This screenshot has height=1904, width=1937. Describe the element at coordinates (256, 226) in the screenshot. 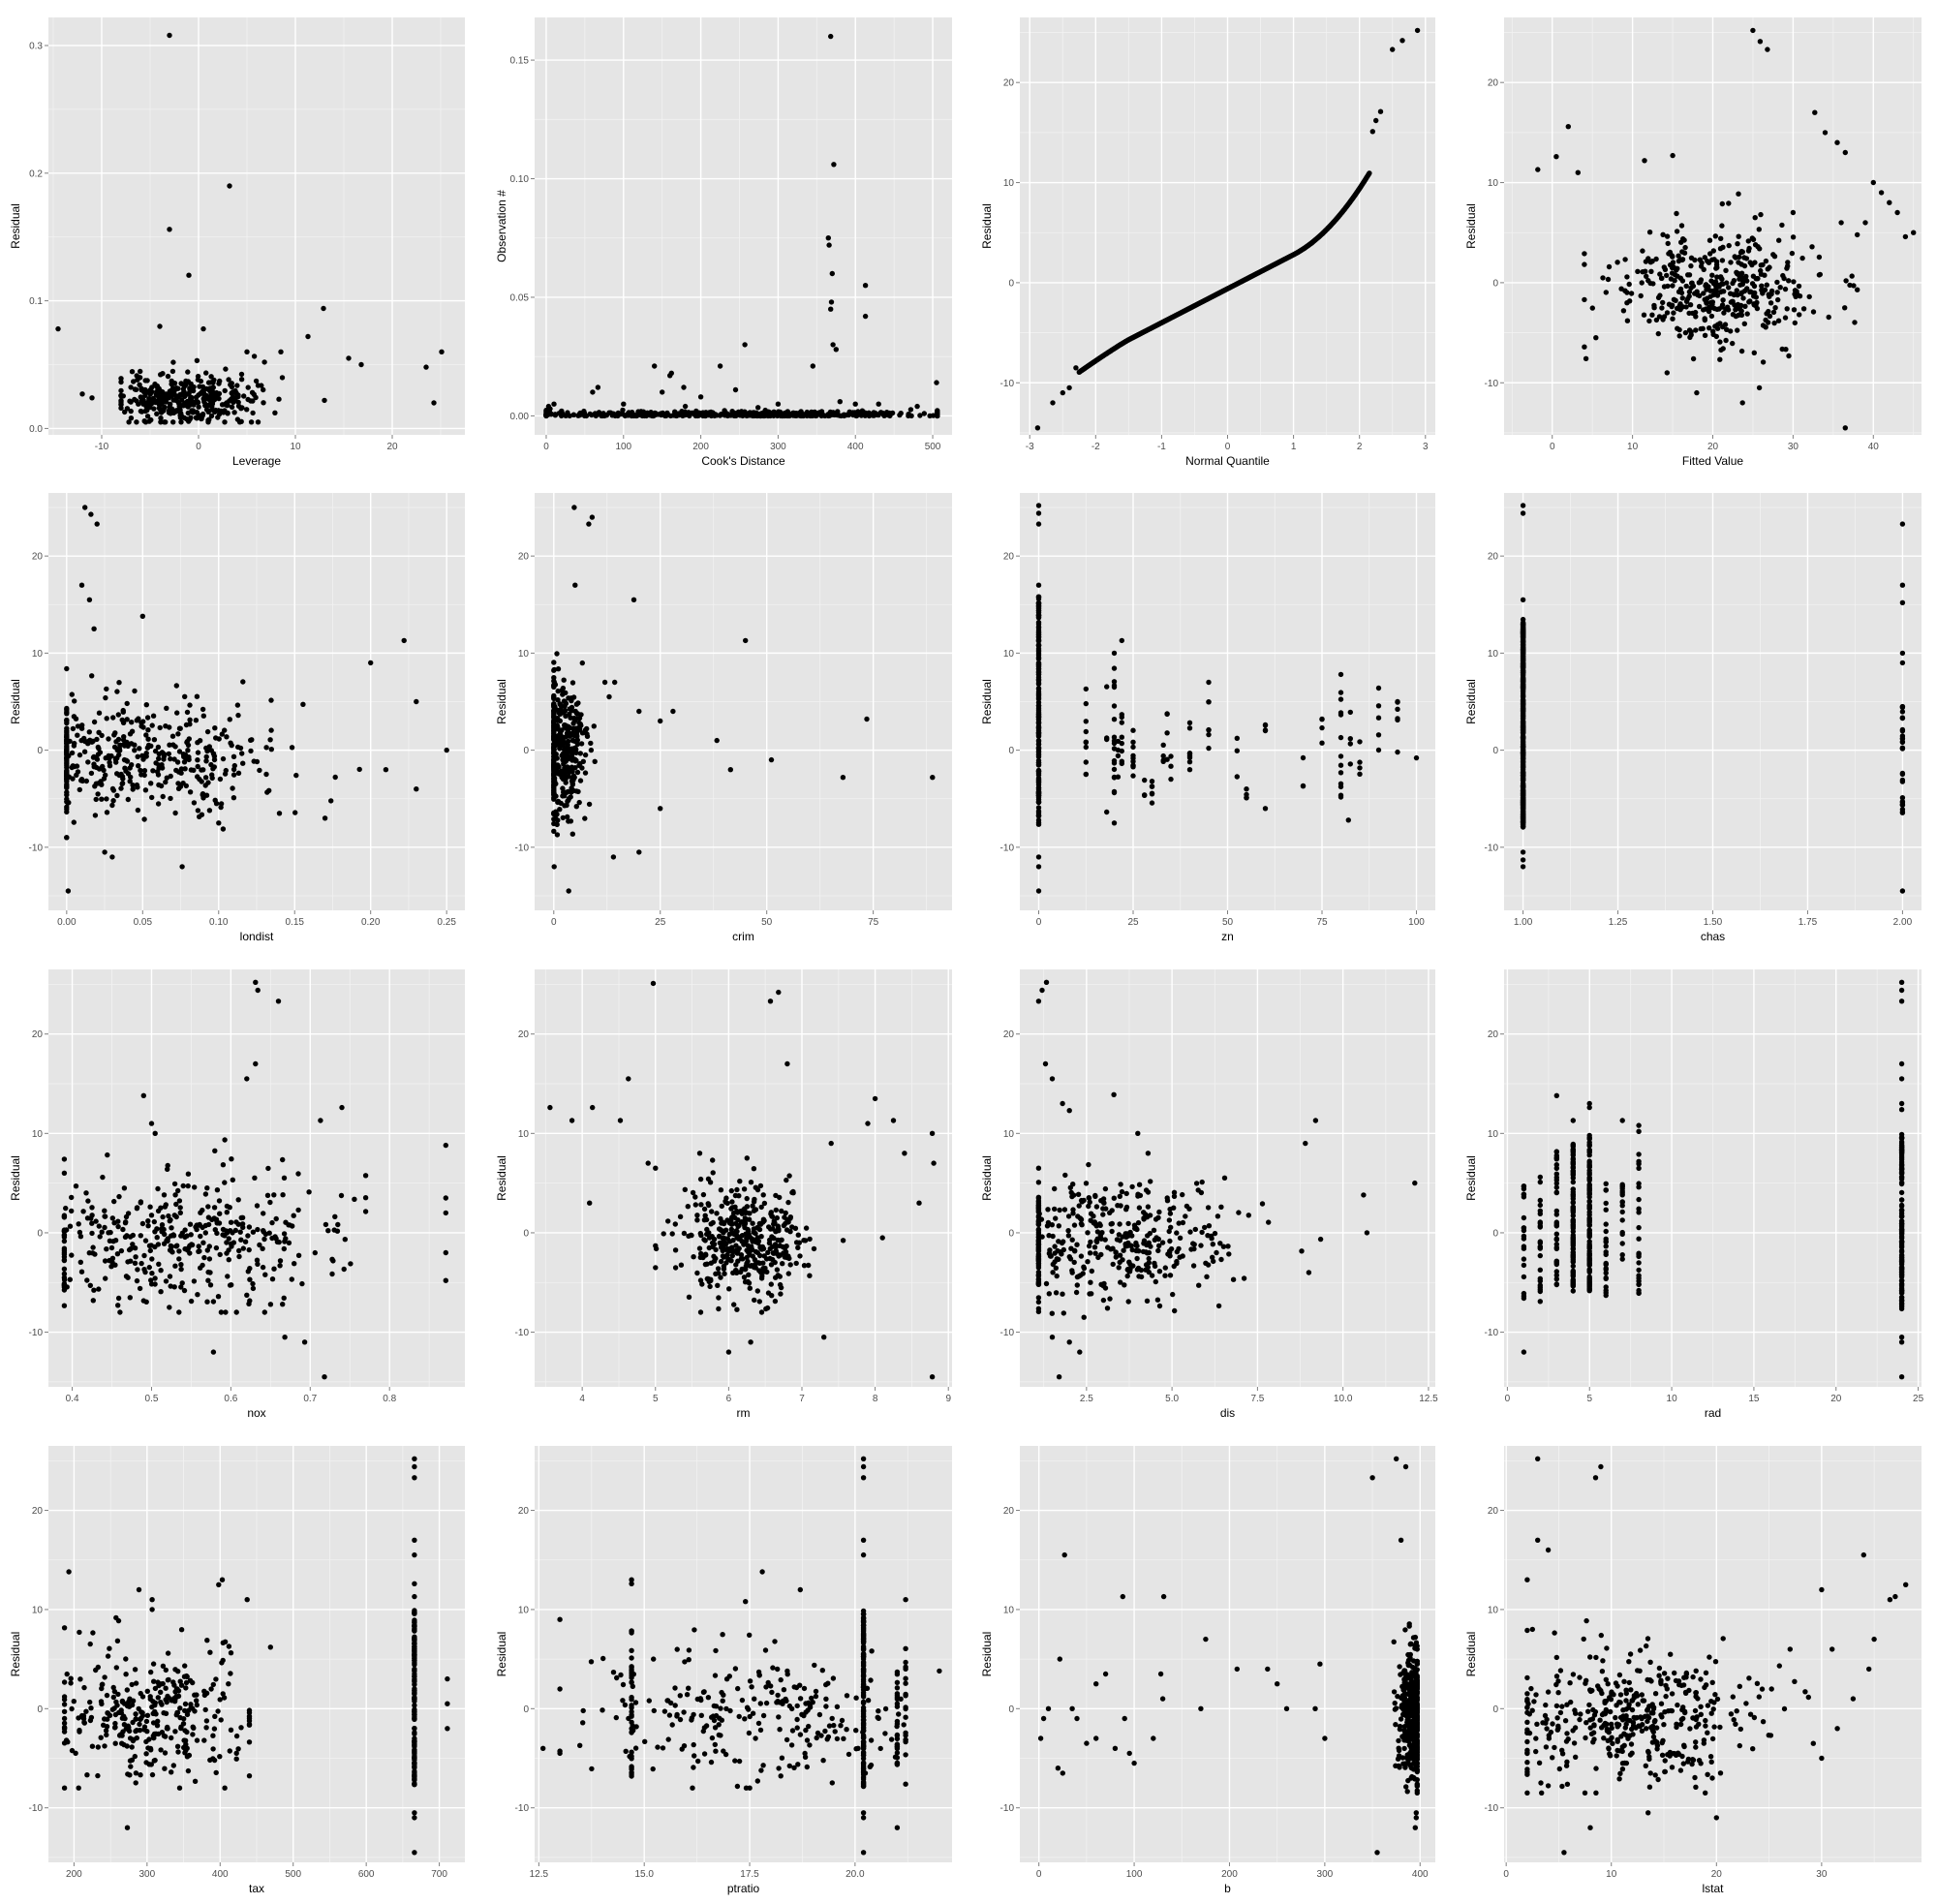

I see `plot-panel` at that location.